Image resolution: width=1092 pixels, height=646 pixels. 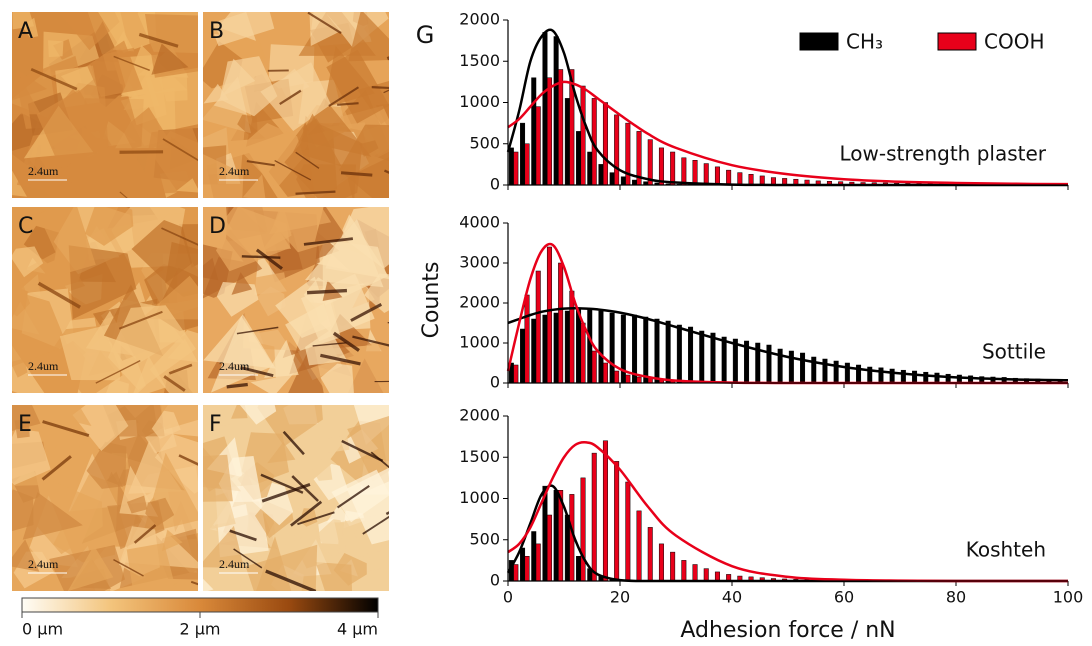 I want to click on legend-label: CH₃, so click(x=864, y=42).